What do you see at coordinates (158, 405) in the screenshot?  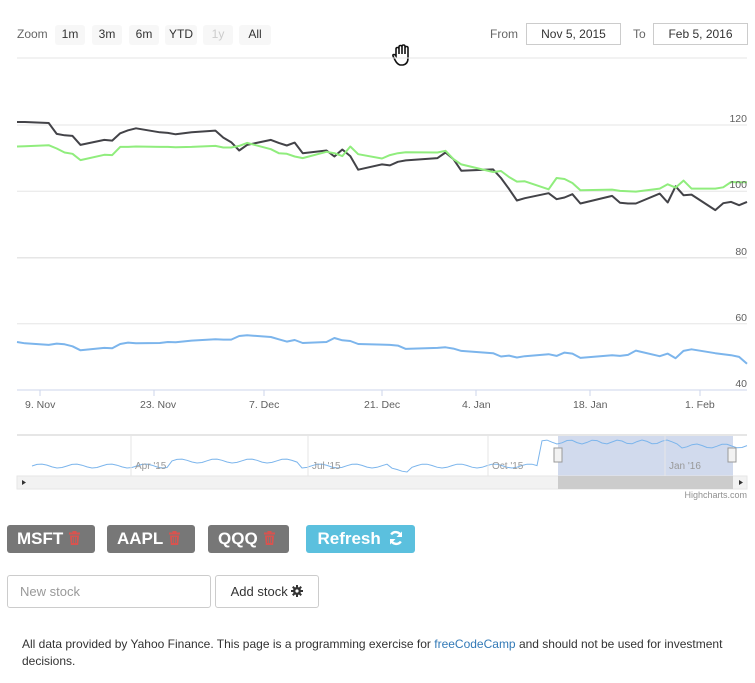 I see `x-tick-label: 23. Nov` at bounding box center [158, 405].